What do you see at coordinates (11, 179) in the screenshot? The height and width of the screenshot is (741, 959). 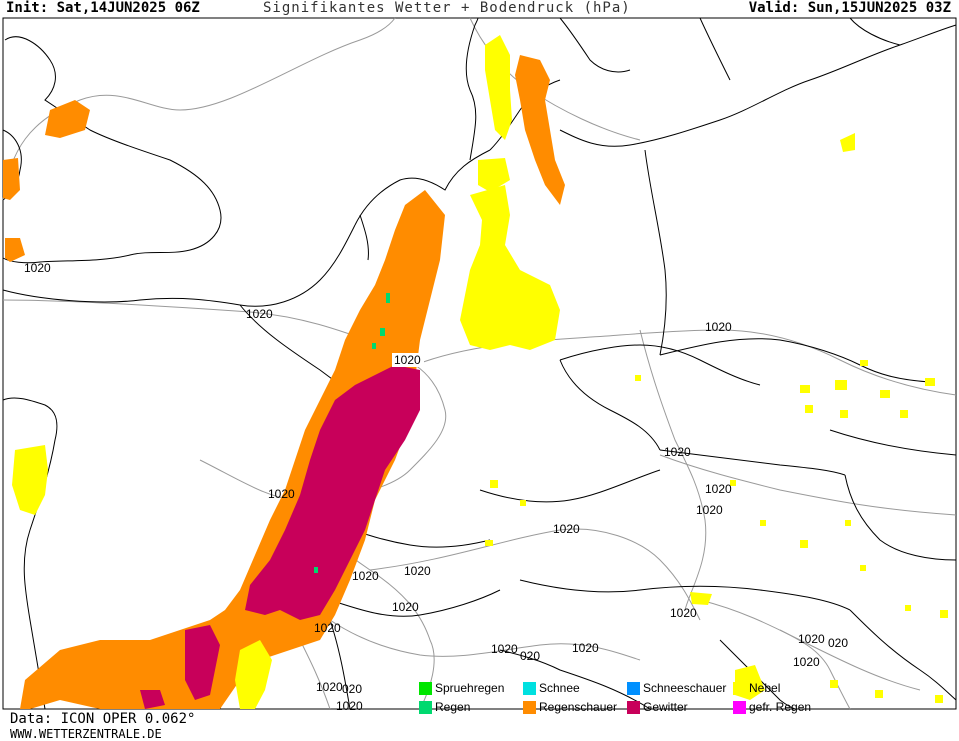 I see `rain-shower-west` at bounding box center [11, 179].